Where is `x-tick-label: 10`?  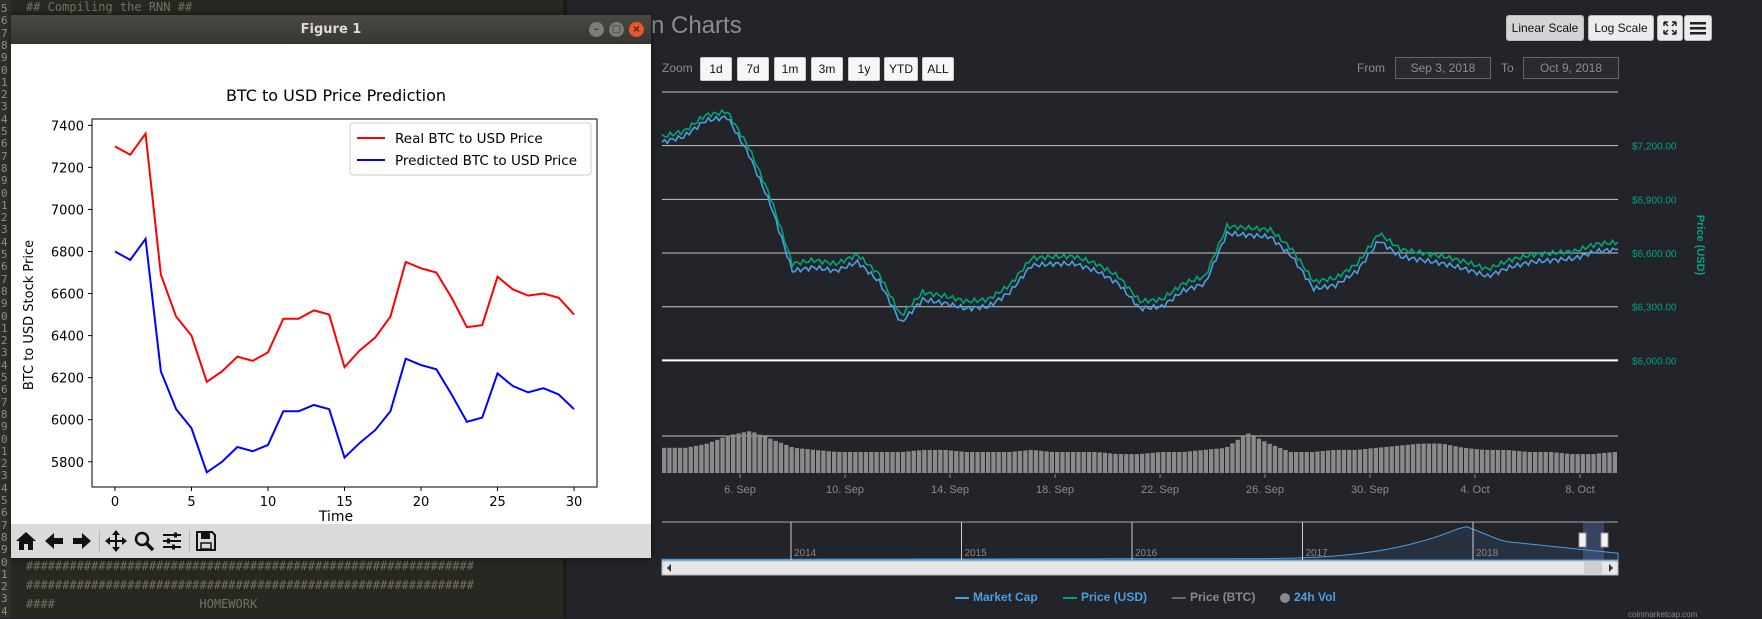 x-tick-label: 10 is located at coordinates (268, 502).